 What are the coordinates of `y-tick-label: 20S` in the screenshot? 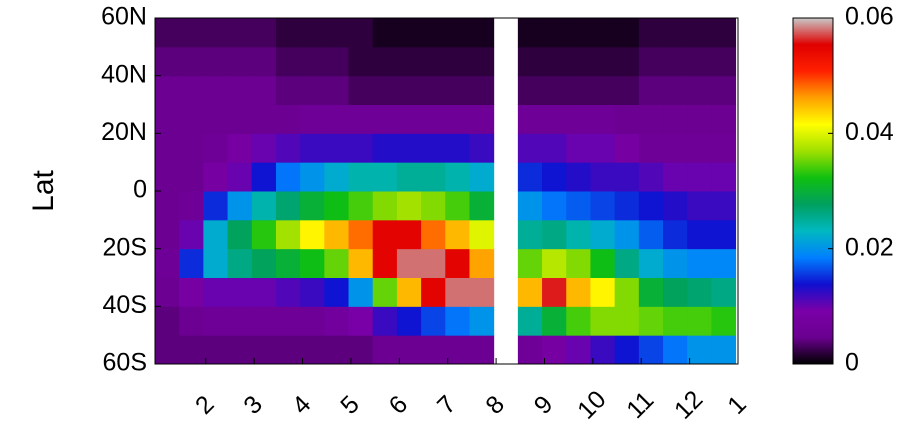 It's located at (125, 247).